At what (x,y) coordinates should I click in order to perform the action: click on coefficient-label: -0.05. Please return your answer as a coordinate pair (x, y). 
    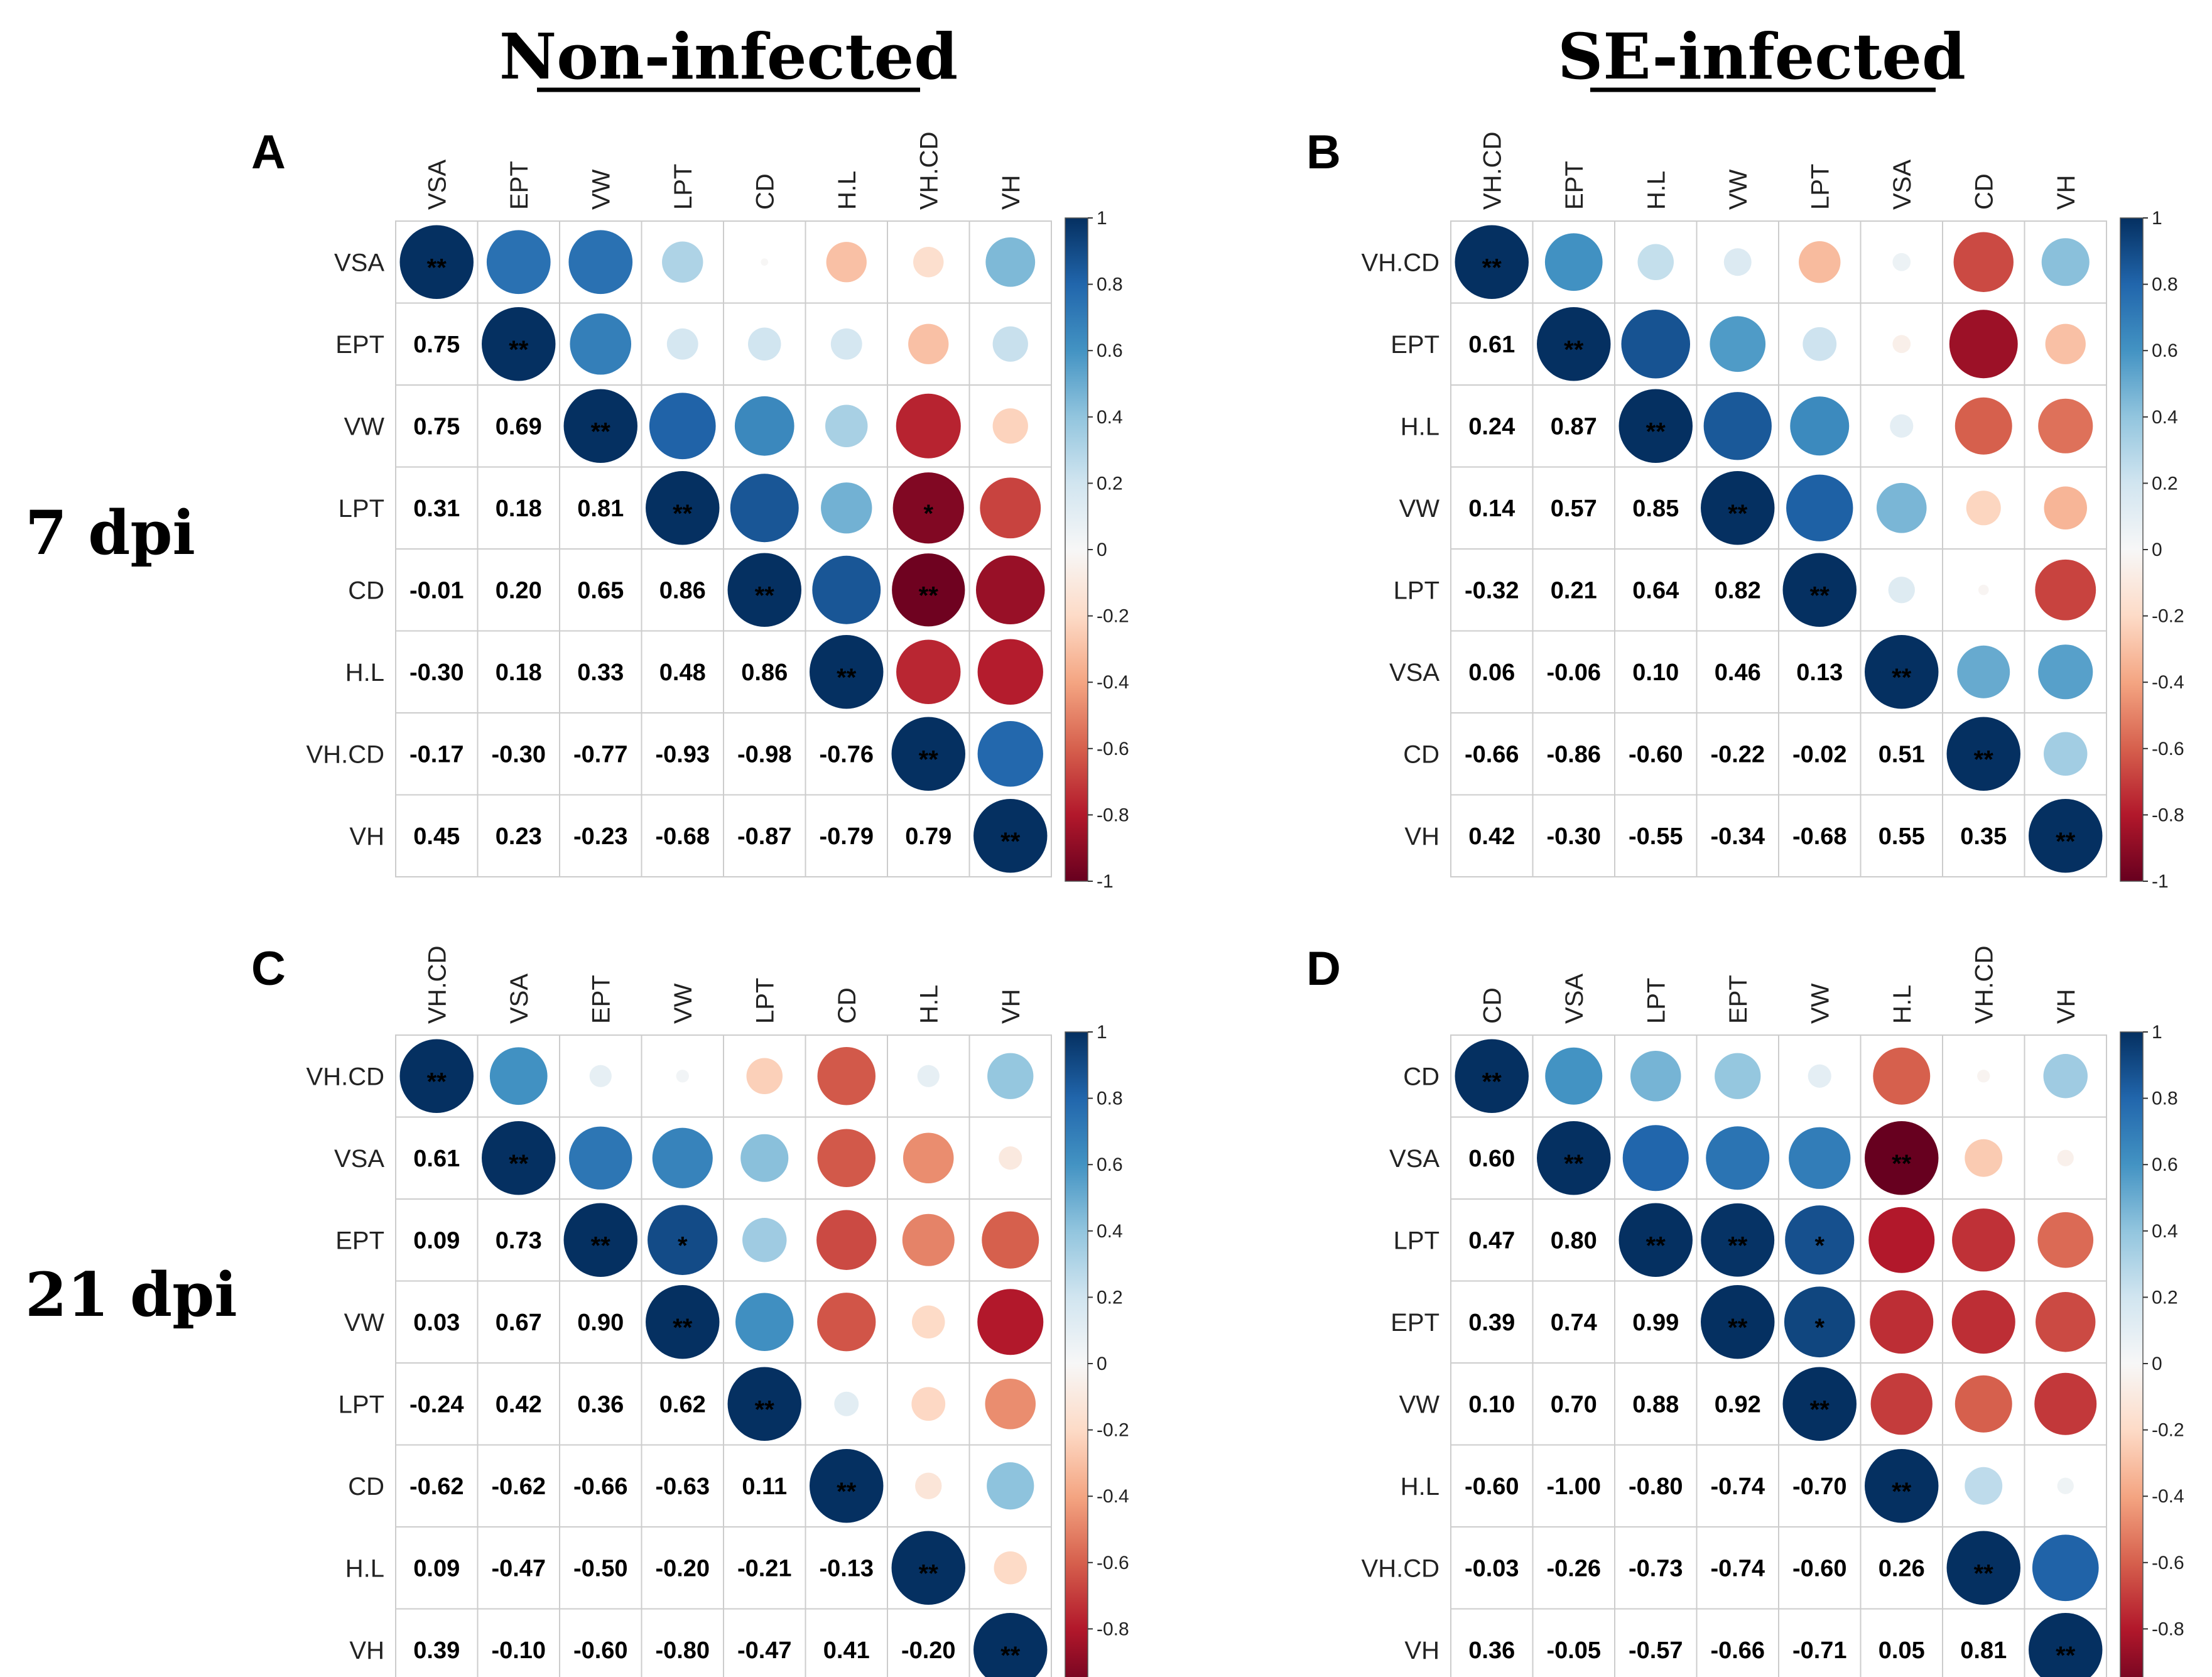
    Looking at the image, I should click on (1574, 1651).